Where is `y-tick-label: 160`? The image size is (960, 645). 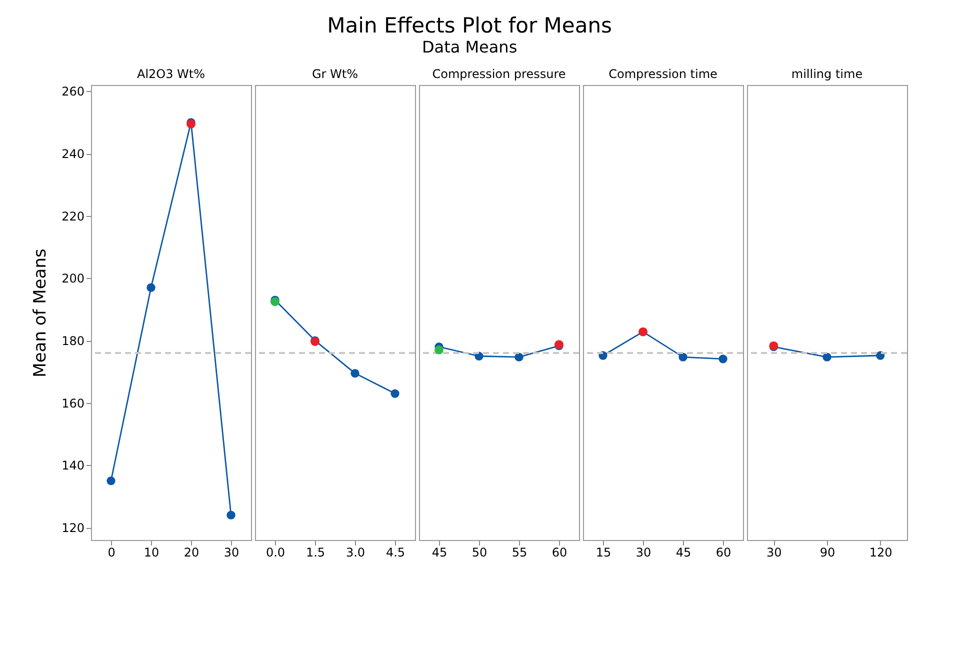 y-tick-label: 160 is located at coordinates (73, 403).